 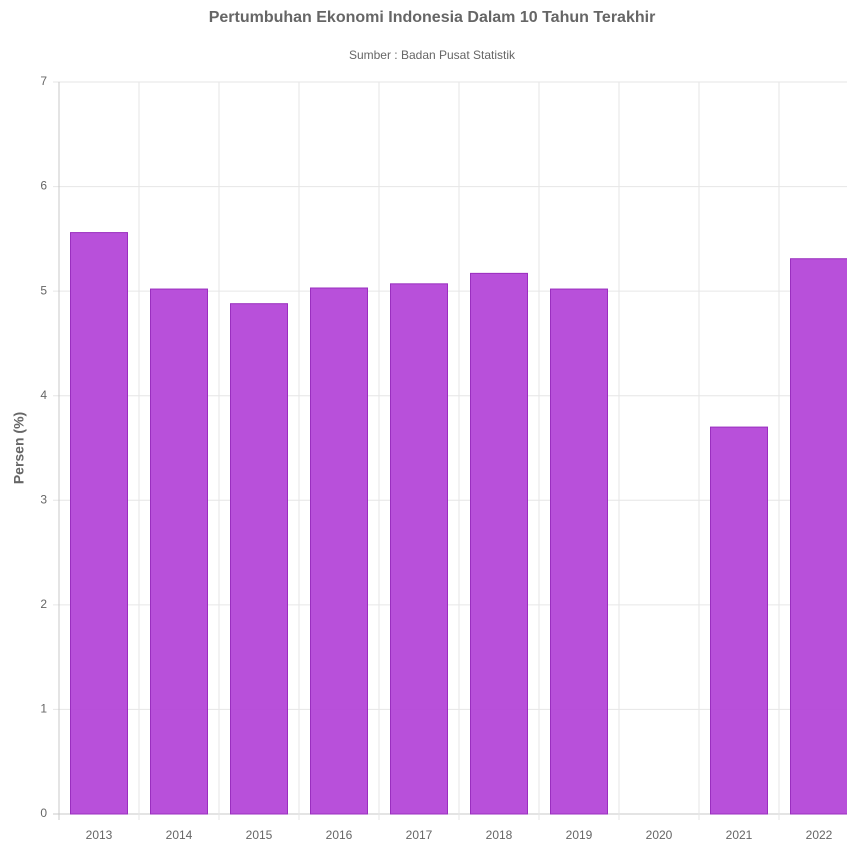 What do you see at coordinates (419, 835) in the screenshot?
I see `x-tick-label: 2017` at bounding box center [419, 835].